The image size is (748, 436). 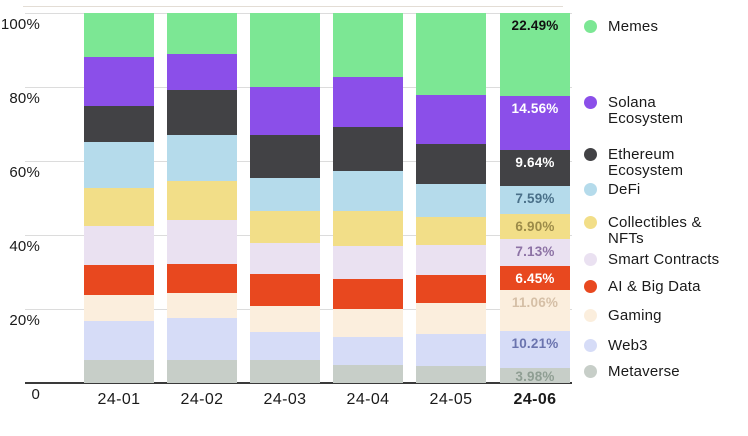 I want to click on x-axis-label-24-01: 24-01, so click(x=119, y=399).